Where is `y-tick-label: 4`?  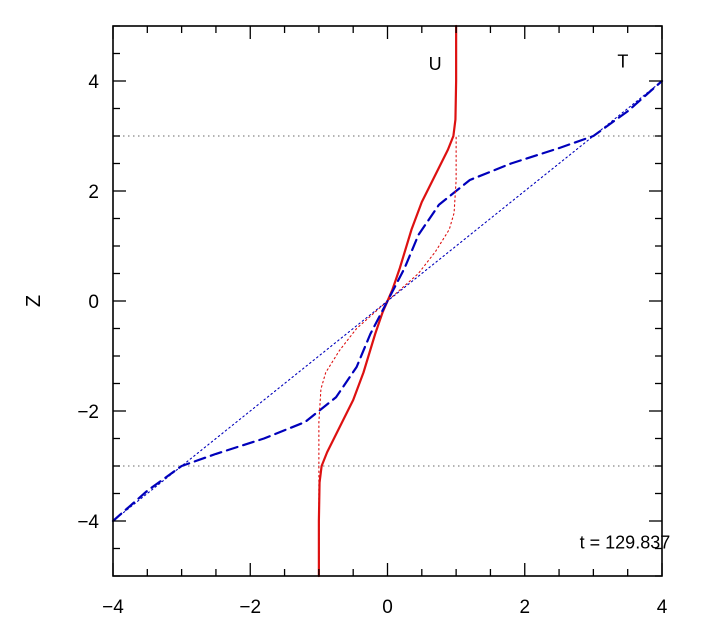 y-tick-label: 4 is located at coordinates (93, 82).